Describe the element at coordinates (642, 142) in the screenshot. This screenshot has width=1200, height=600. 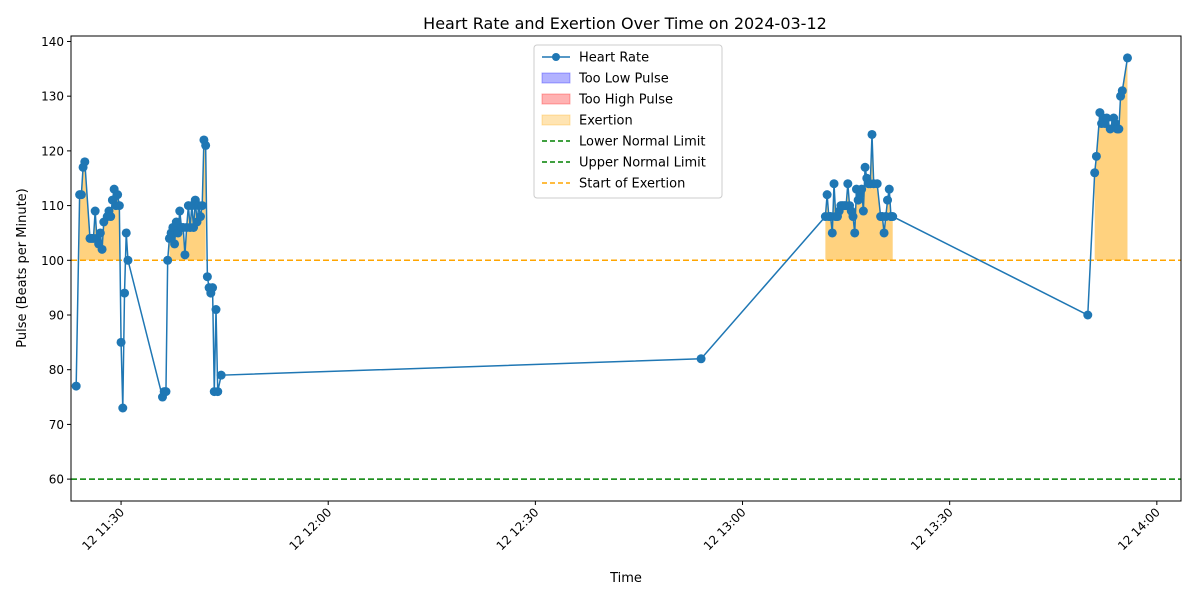
I see `legend-label: Lower Normal Limit` at that location.